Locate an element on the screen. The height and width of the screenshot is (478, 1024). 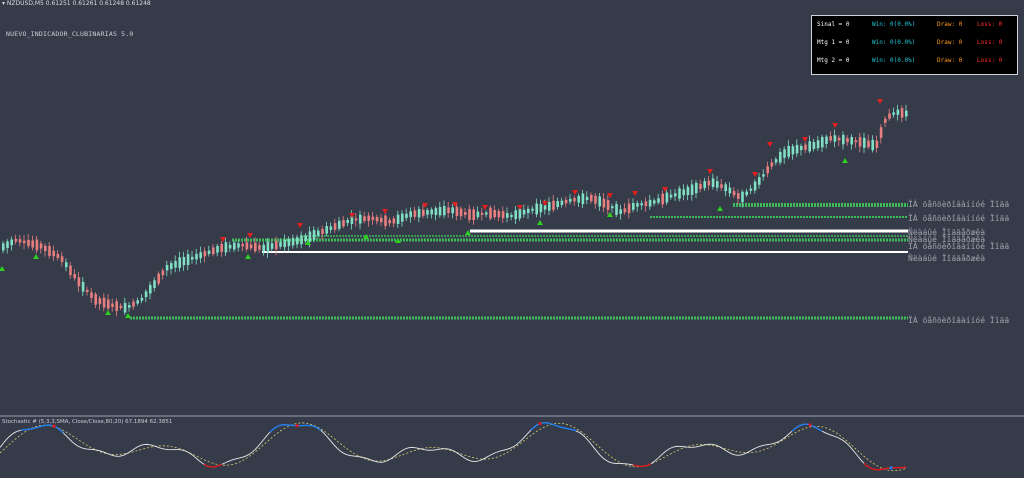
level-label: ÏÀ öåñöèðîâàííóé Ïîää is located at coordinates (959, 204).